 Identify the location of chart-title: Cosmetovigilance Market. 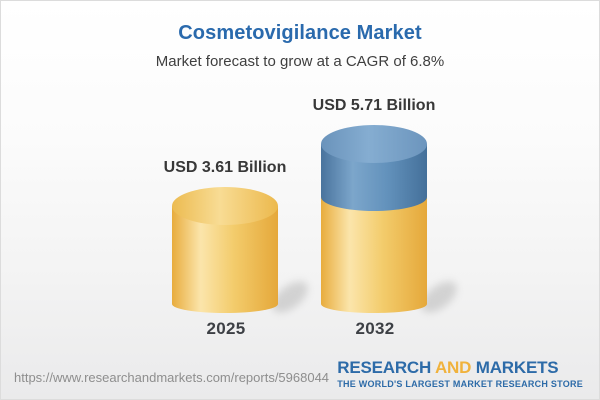
(300, 33).